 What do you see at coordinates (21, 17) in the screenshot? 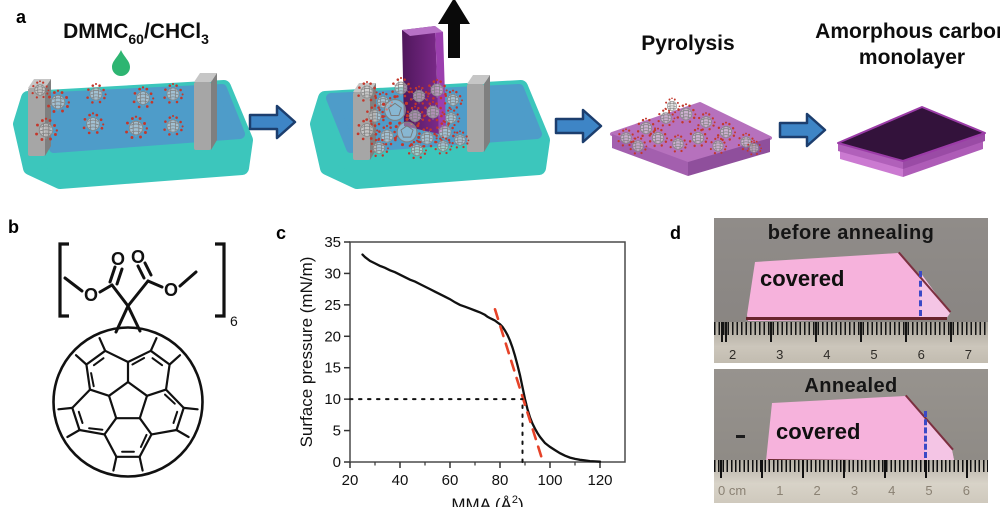
I see `panel-label-a: a` at bounding box center [21, 17].